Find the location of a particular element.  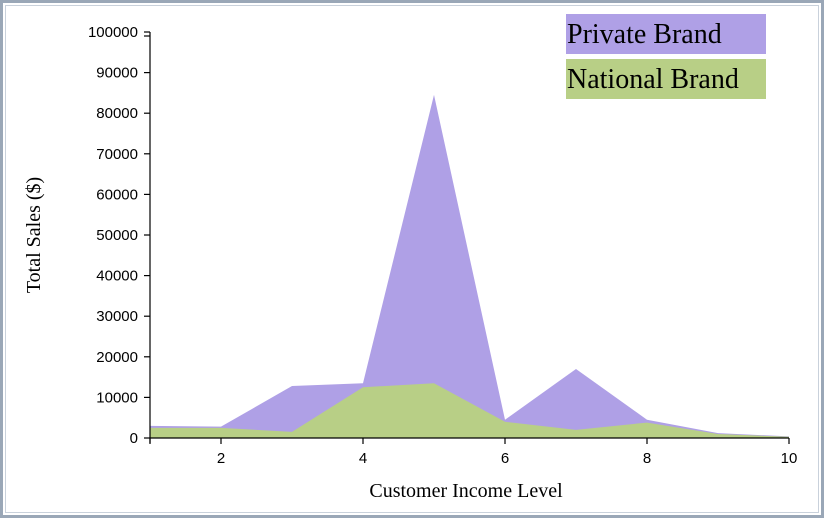

x-tick-label: 6 is located at coordinates (505, 458).